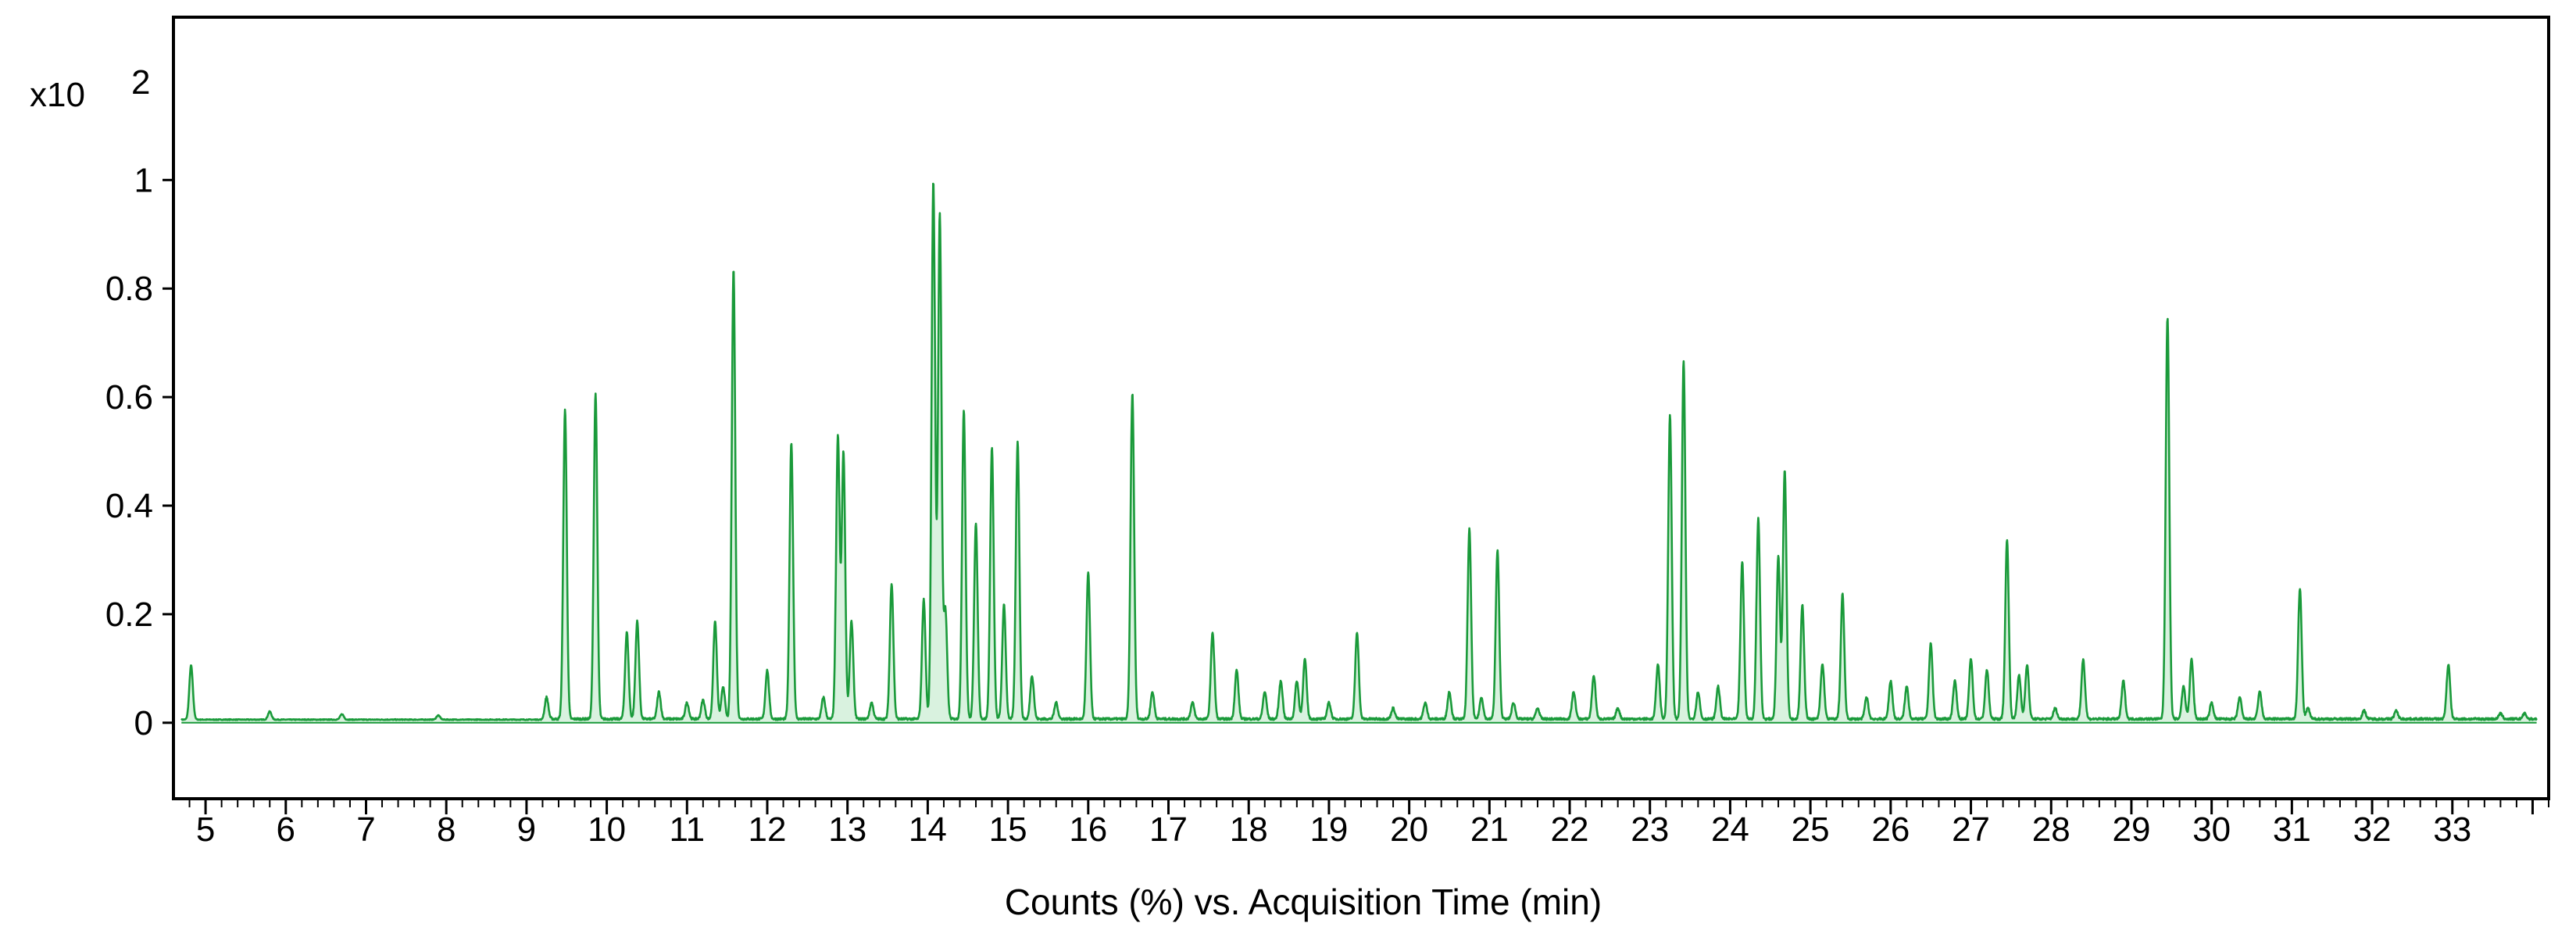 This screenshot has width=2576, height=948. I want to click on x-tick-label: 27, so click(1971, 829).